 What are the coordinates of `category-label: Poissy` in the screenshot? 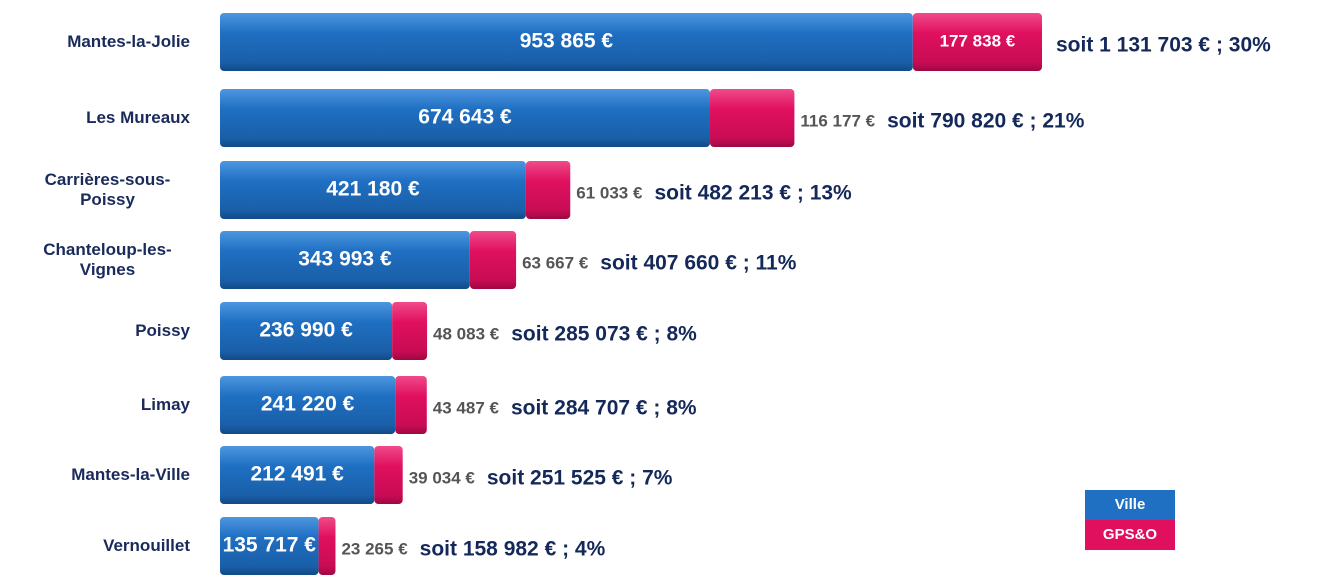 It's located at (162, 331).